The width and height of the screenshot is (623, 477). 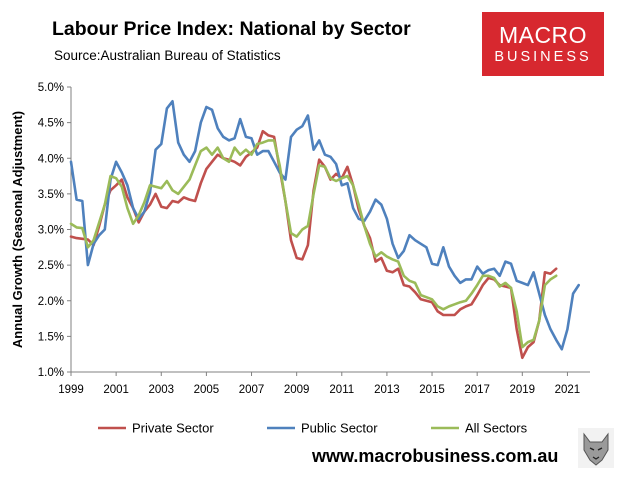 I want to click on y-tick-label: 2.0%, so click(x=51, y=302).